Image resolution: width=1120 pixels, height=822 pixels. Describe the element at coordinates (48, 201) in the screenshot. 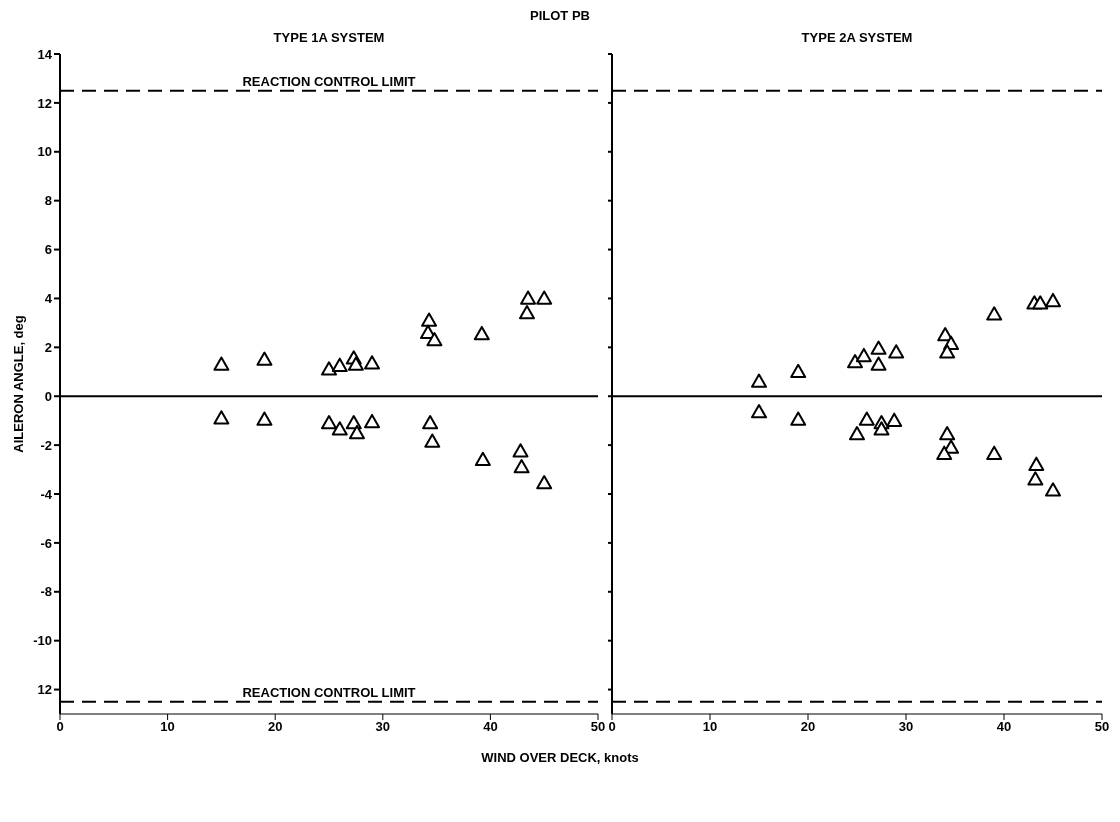

I see `y-tick-label: 8` at that location.